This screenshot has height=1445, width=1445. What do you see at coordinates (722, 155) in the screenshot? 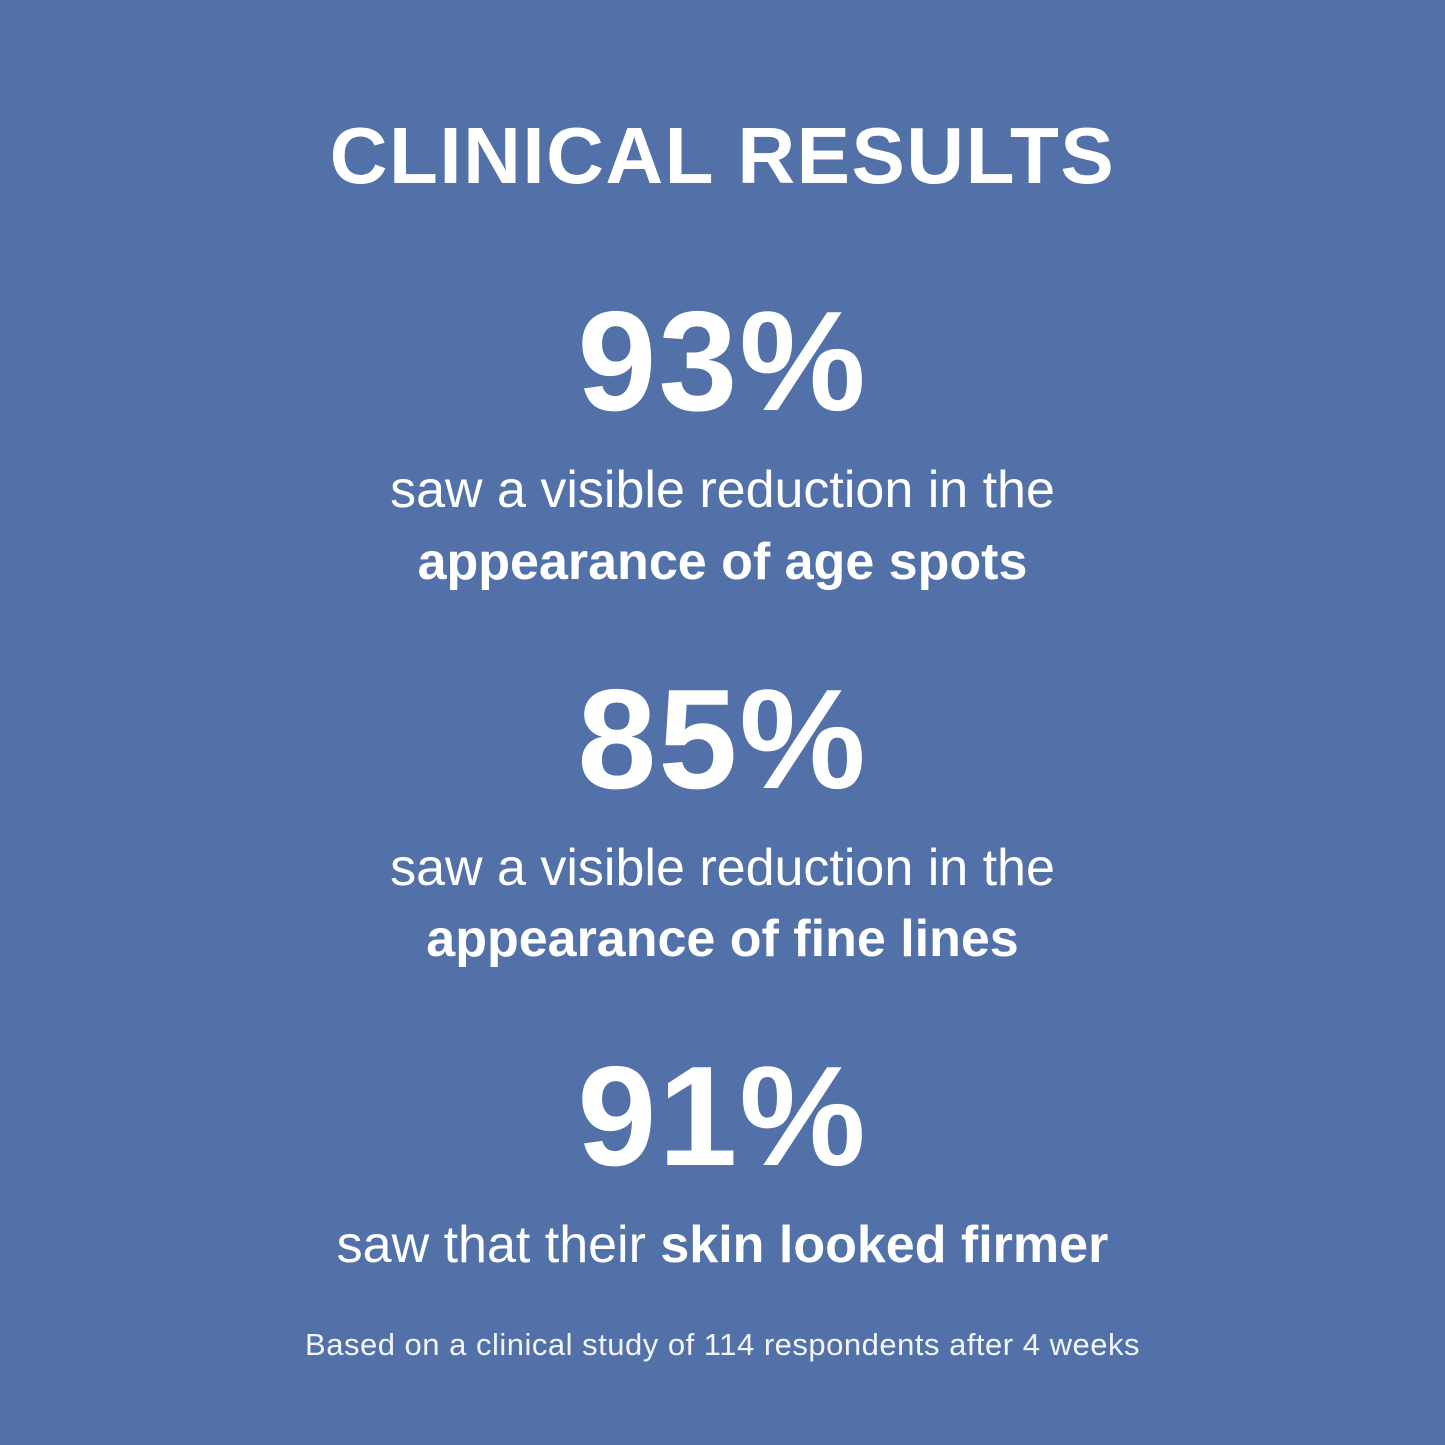
I see `page-title: CLINICAL RESULTS` at bounding box center [722, 155].